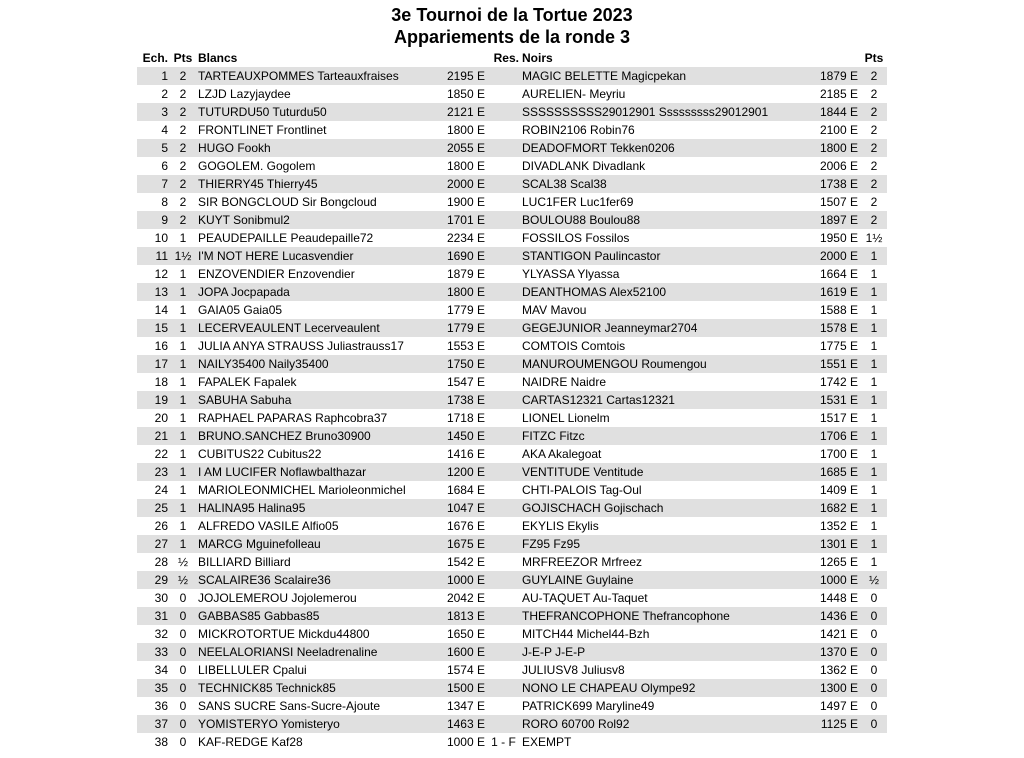 The image size is (1024, 758). I want to click on board-number: 34, so click(161, 670).